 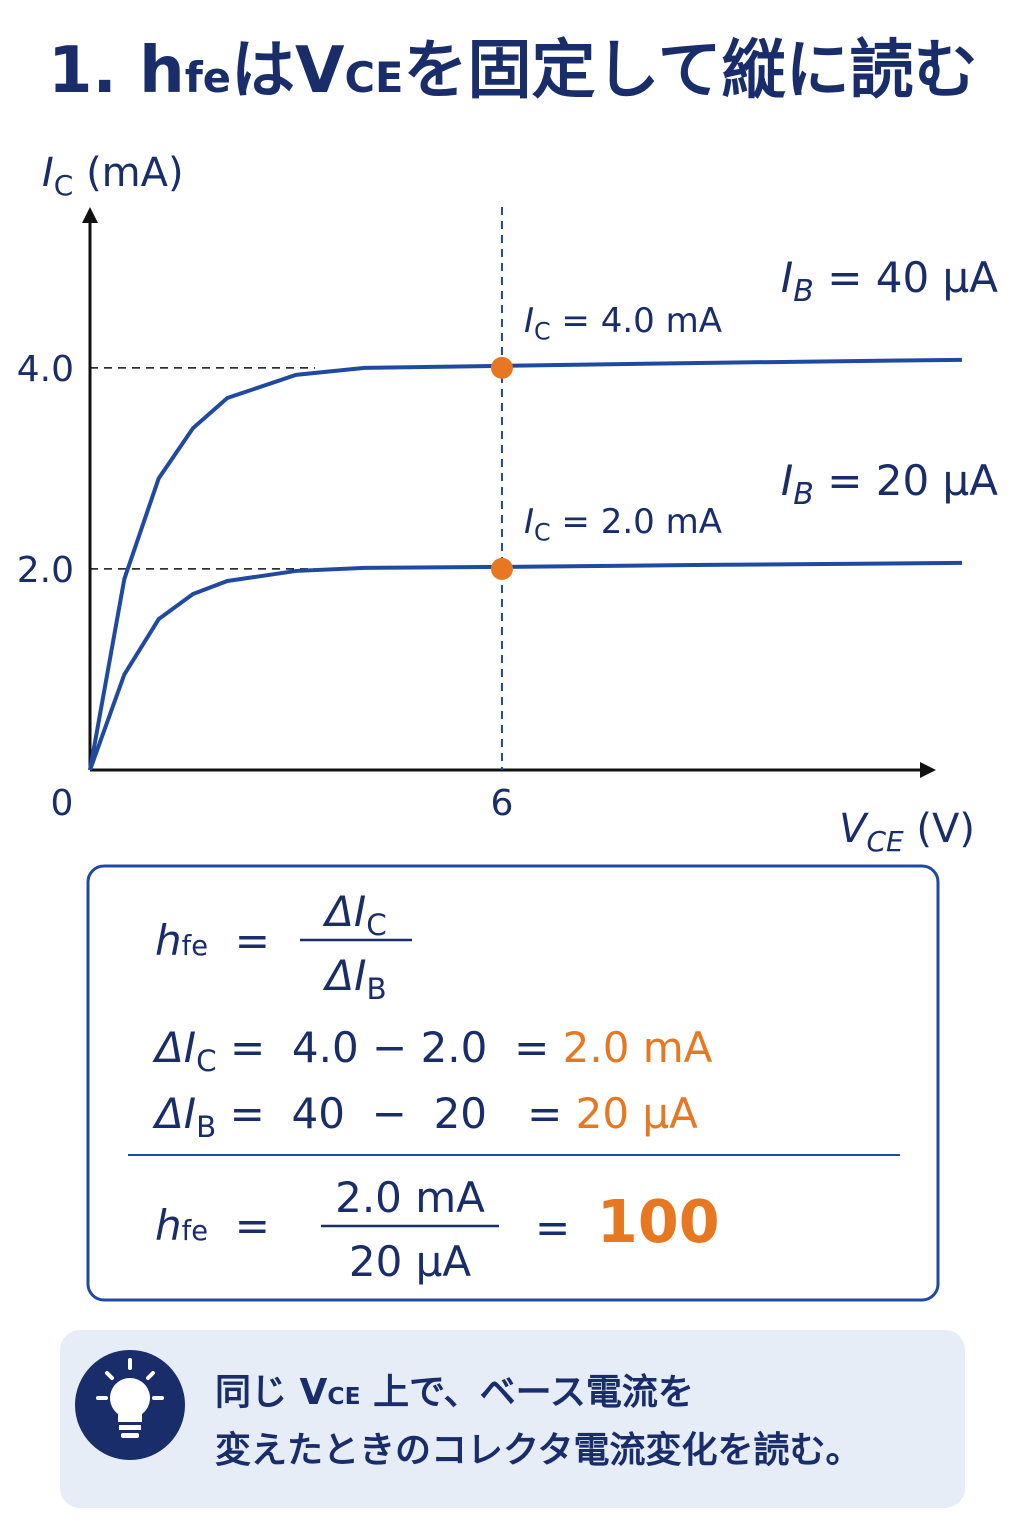 What do you see at coordinates (263, 71) in the screenshot?
I see `text-run: は` at bounding box center [263, 71].